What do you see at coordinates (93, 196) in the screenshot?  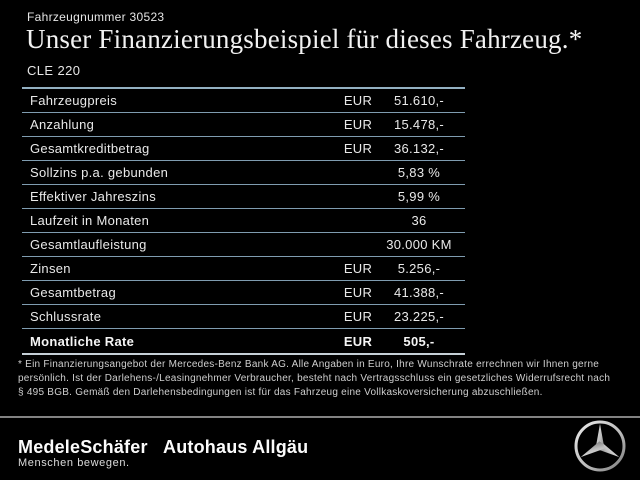 I see `row-label: Effektiver Jahreszins` at bounding box center [93, 196].